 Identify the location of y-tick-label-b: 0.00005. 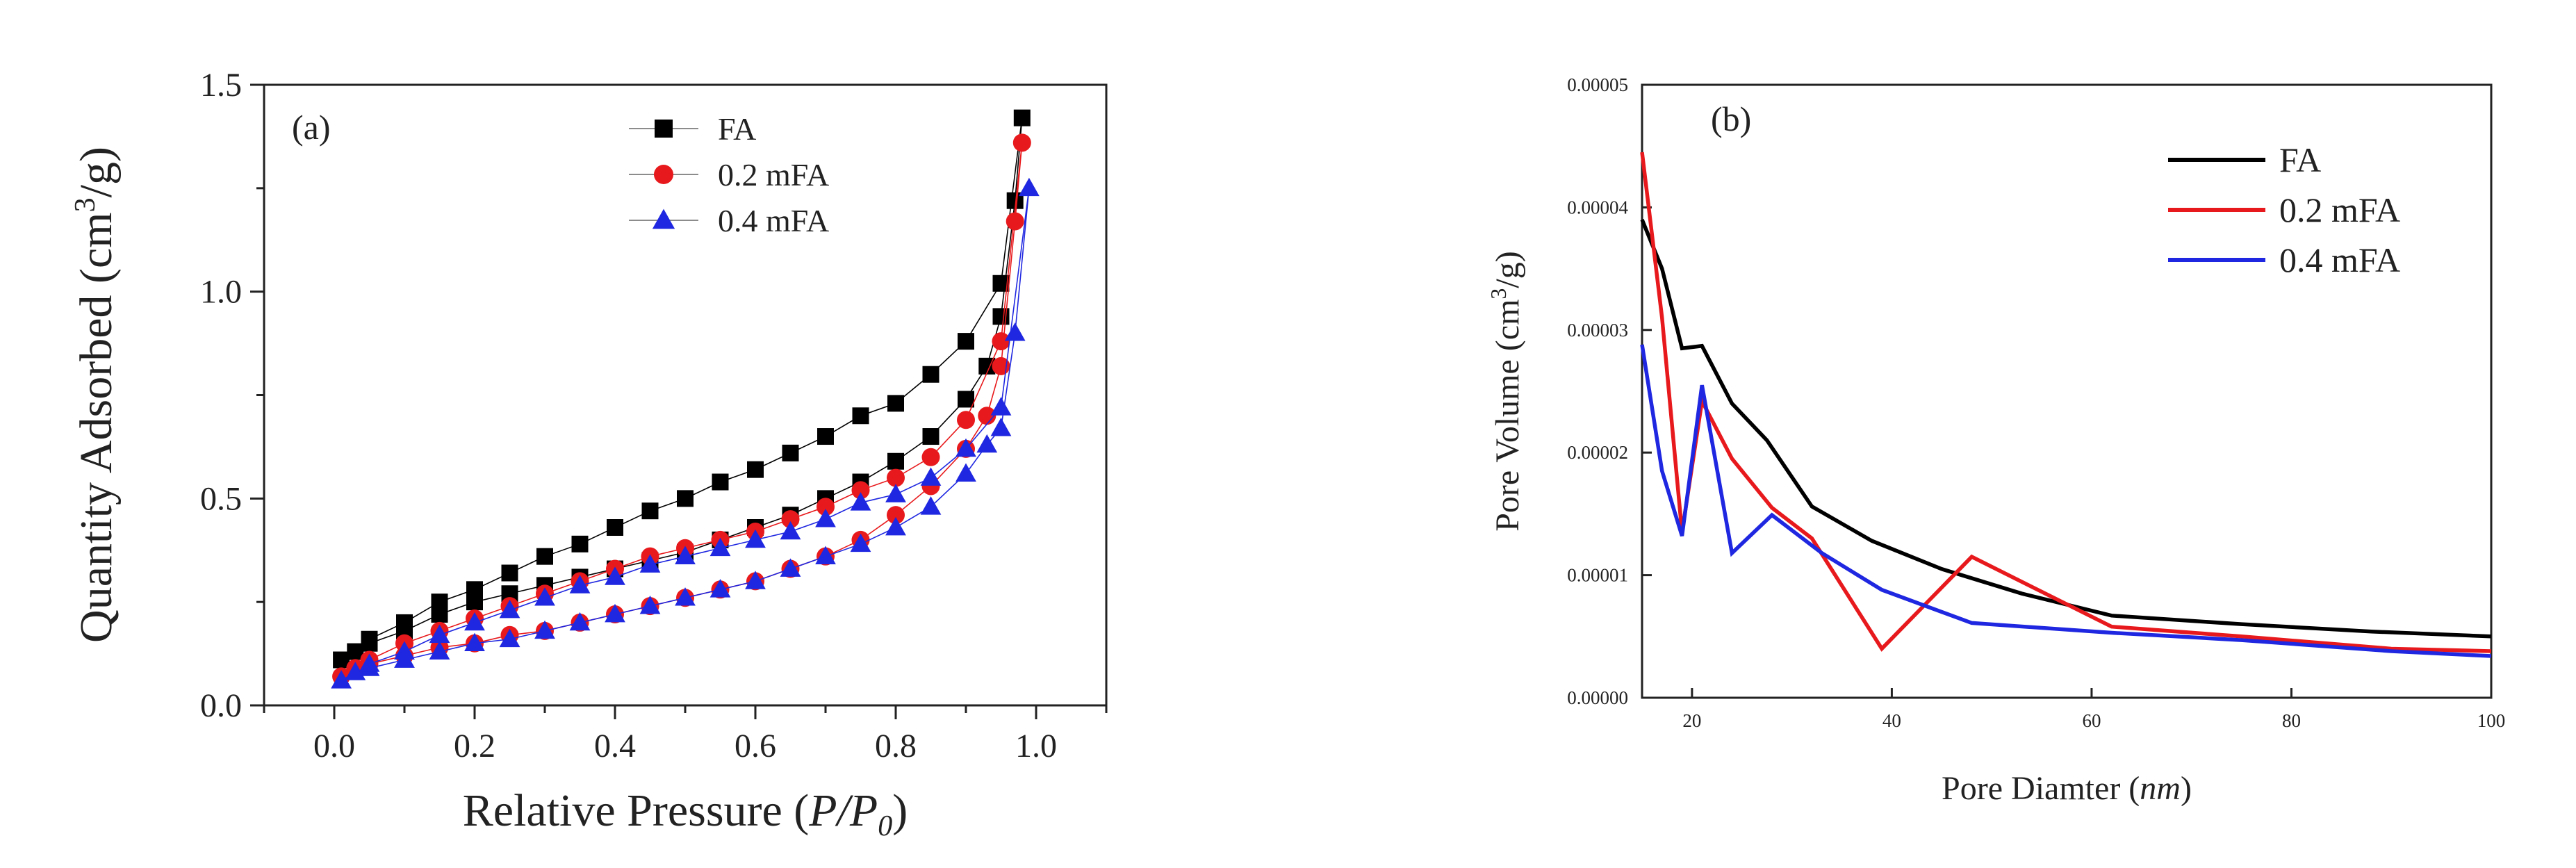
(1597, 84).